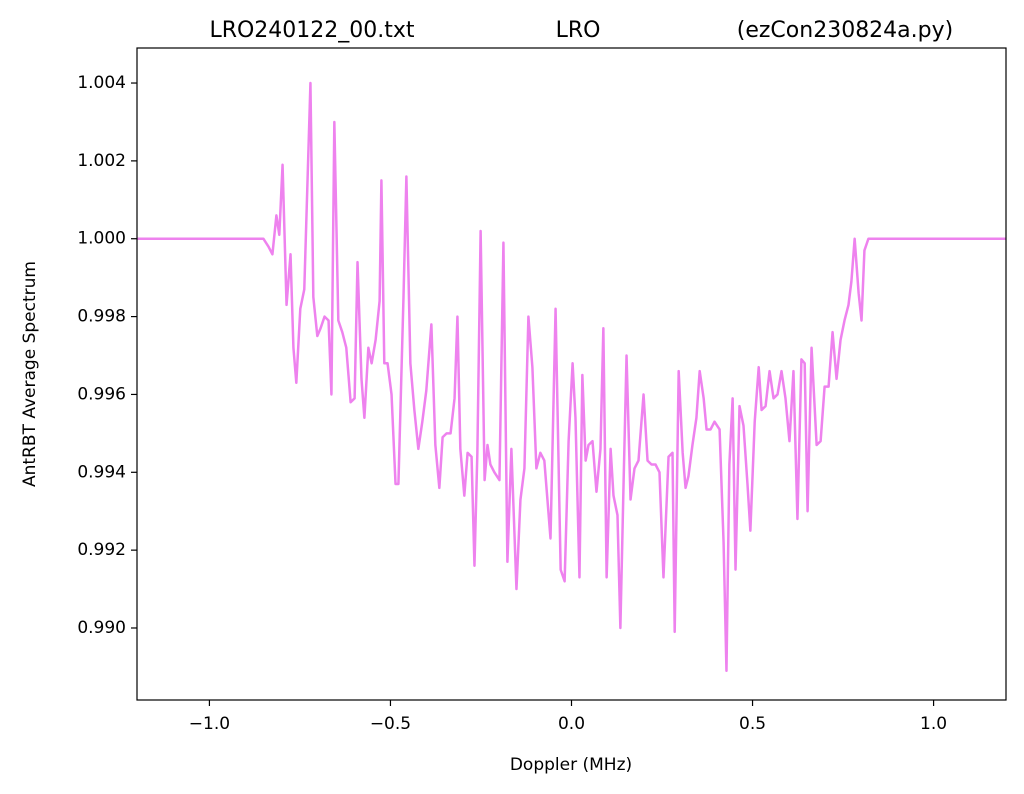 This screenshot has width=1024, height=794. I want to click on x-tick-label: 1.0, so click(933, 724).